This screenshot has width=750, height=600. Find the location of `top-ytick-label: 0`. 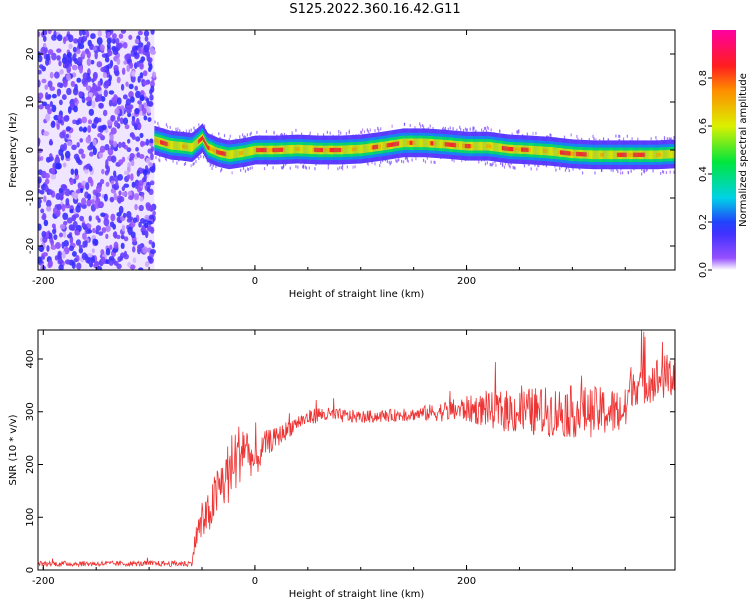

top-ytick-label: 0 is located at coordinates (30, 150).